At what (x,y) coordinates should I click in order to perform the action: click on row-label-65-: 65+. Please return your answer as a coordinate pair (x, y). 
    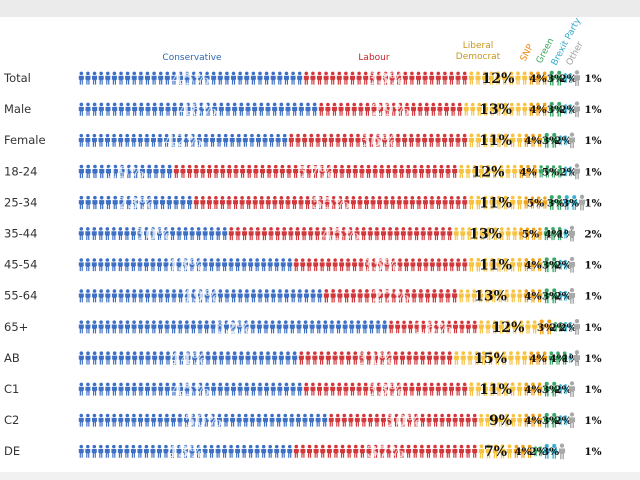
    Looking at the image, I should click on (16, 327).